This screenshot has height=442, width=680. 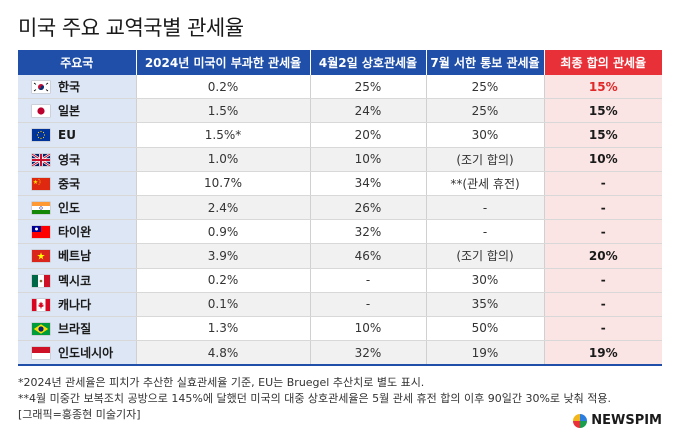 I want to click on cell-country: 일본, so click(x=77, y=111).